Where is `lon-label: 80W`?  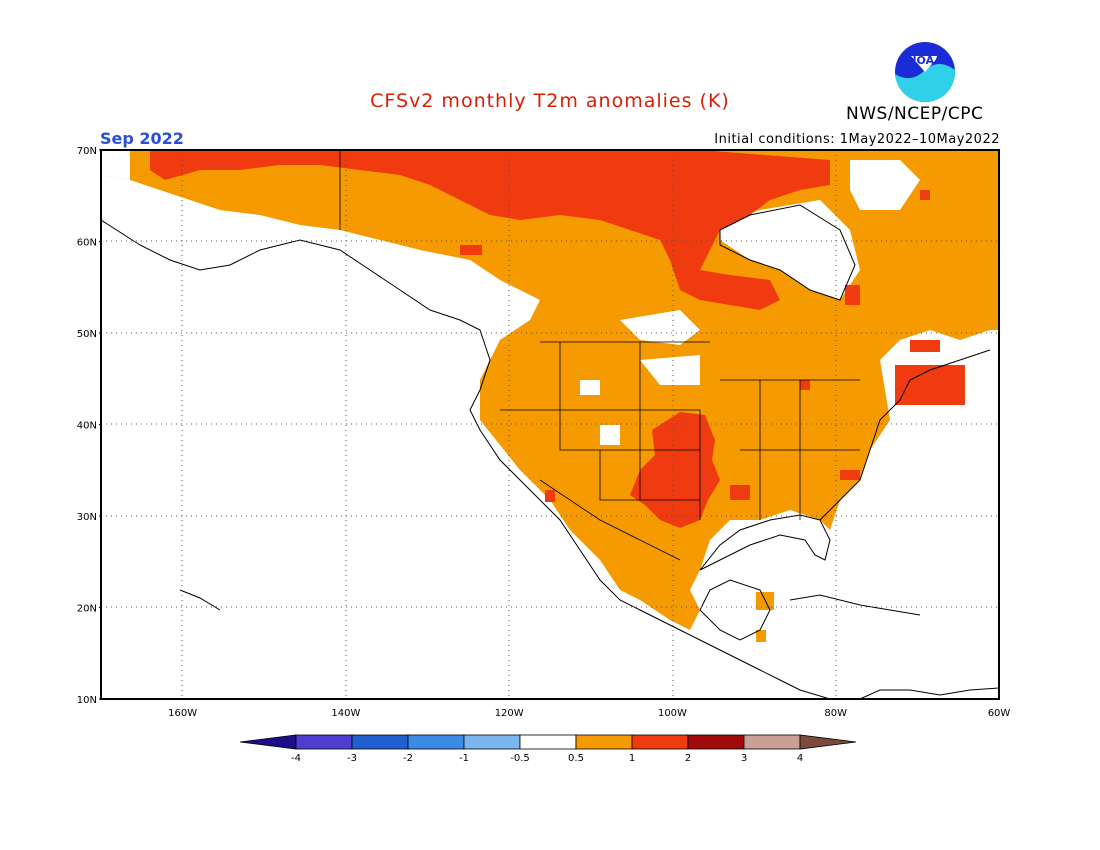
lon-label: 80W is located at coordinates (835, 713).